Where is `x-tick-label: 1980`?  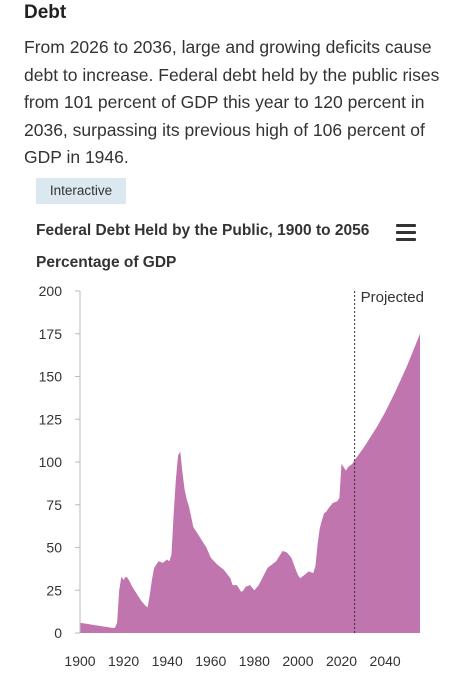 x-tick-label: 1980 is located at coordinates (254, 661).